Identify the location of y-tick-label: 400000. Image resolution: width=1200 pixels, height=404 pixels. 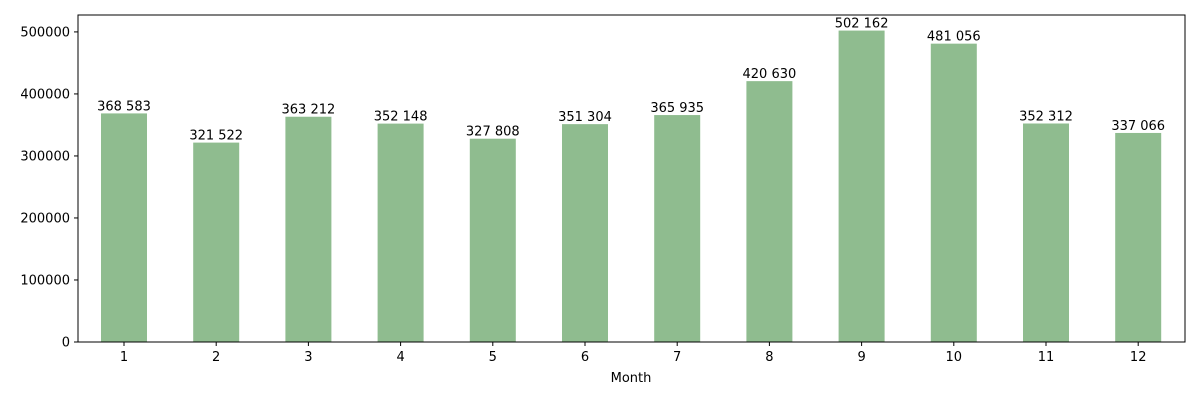
(45, 94).